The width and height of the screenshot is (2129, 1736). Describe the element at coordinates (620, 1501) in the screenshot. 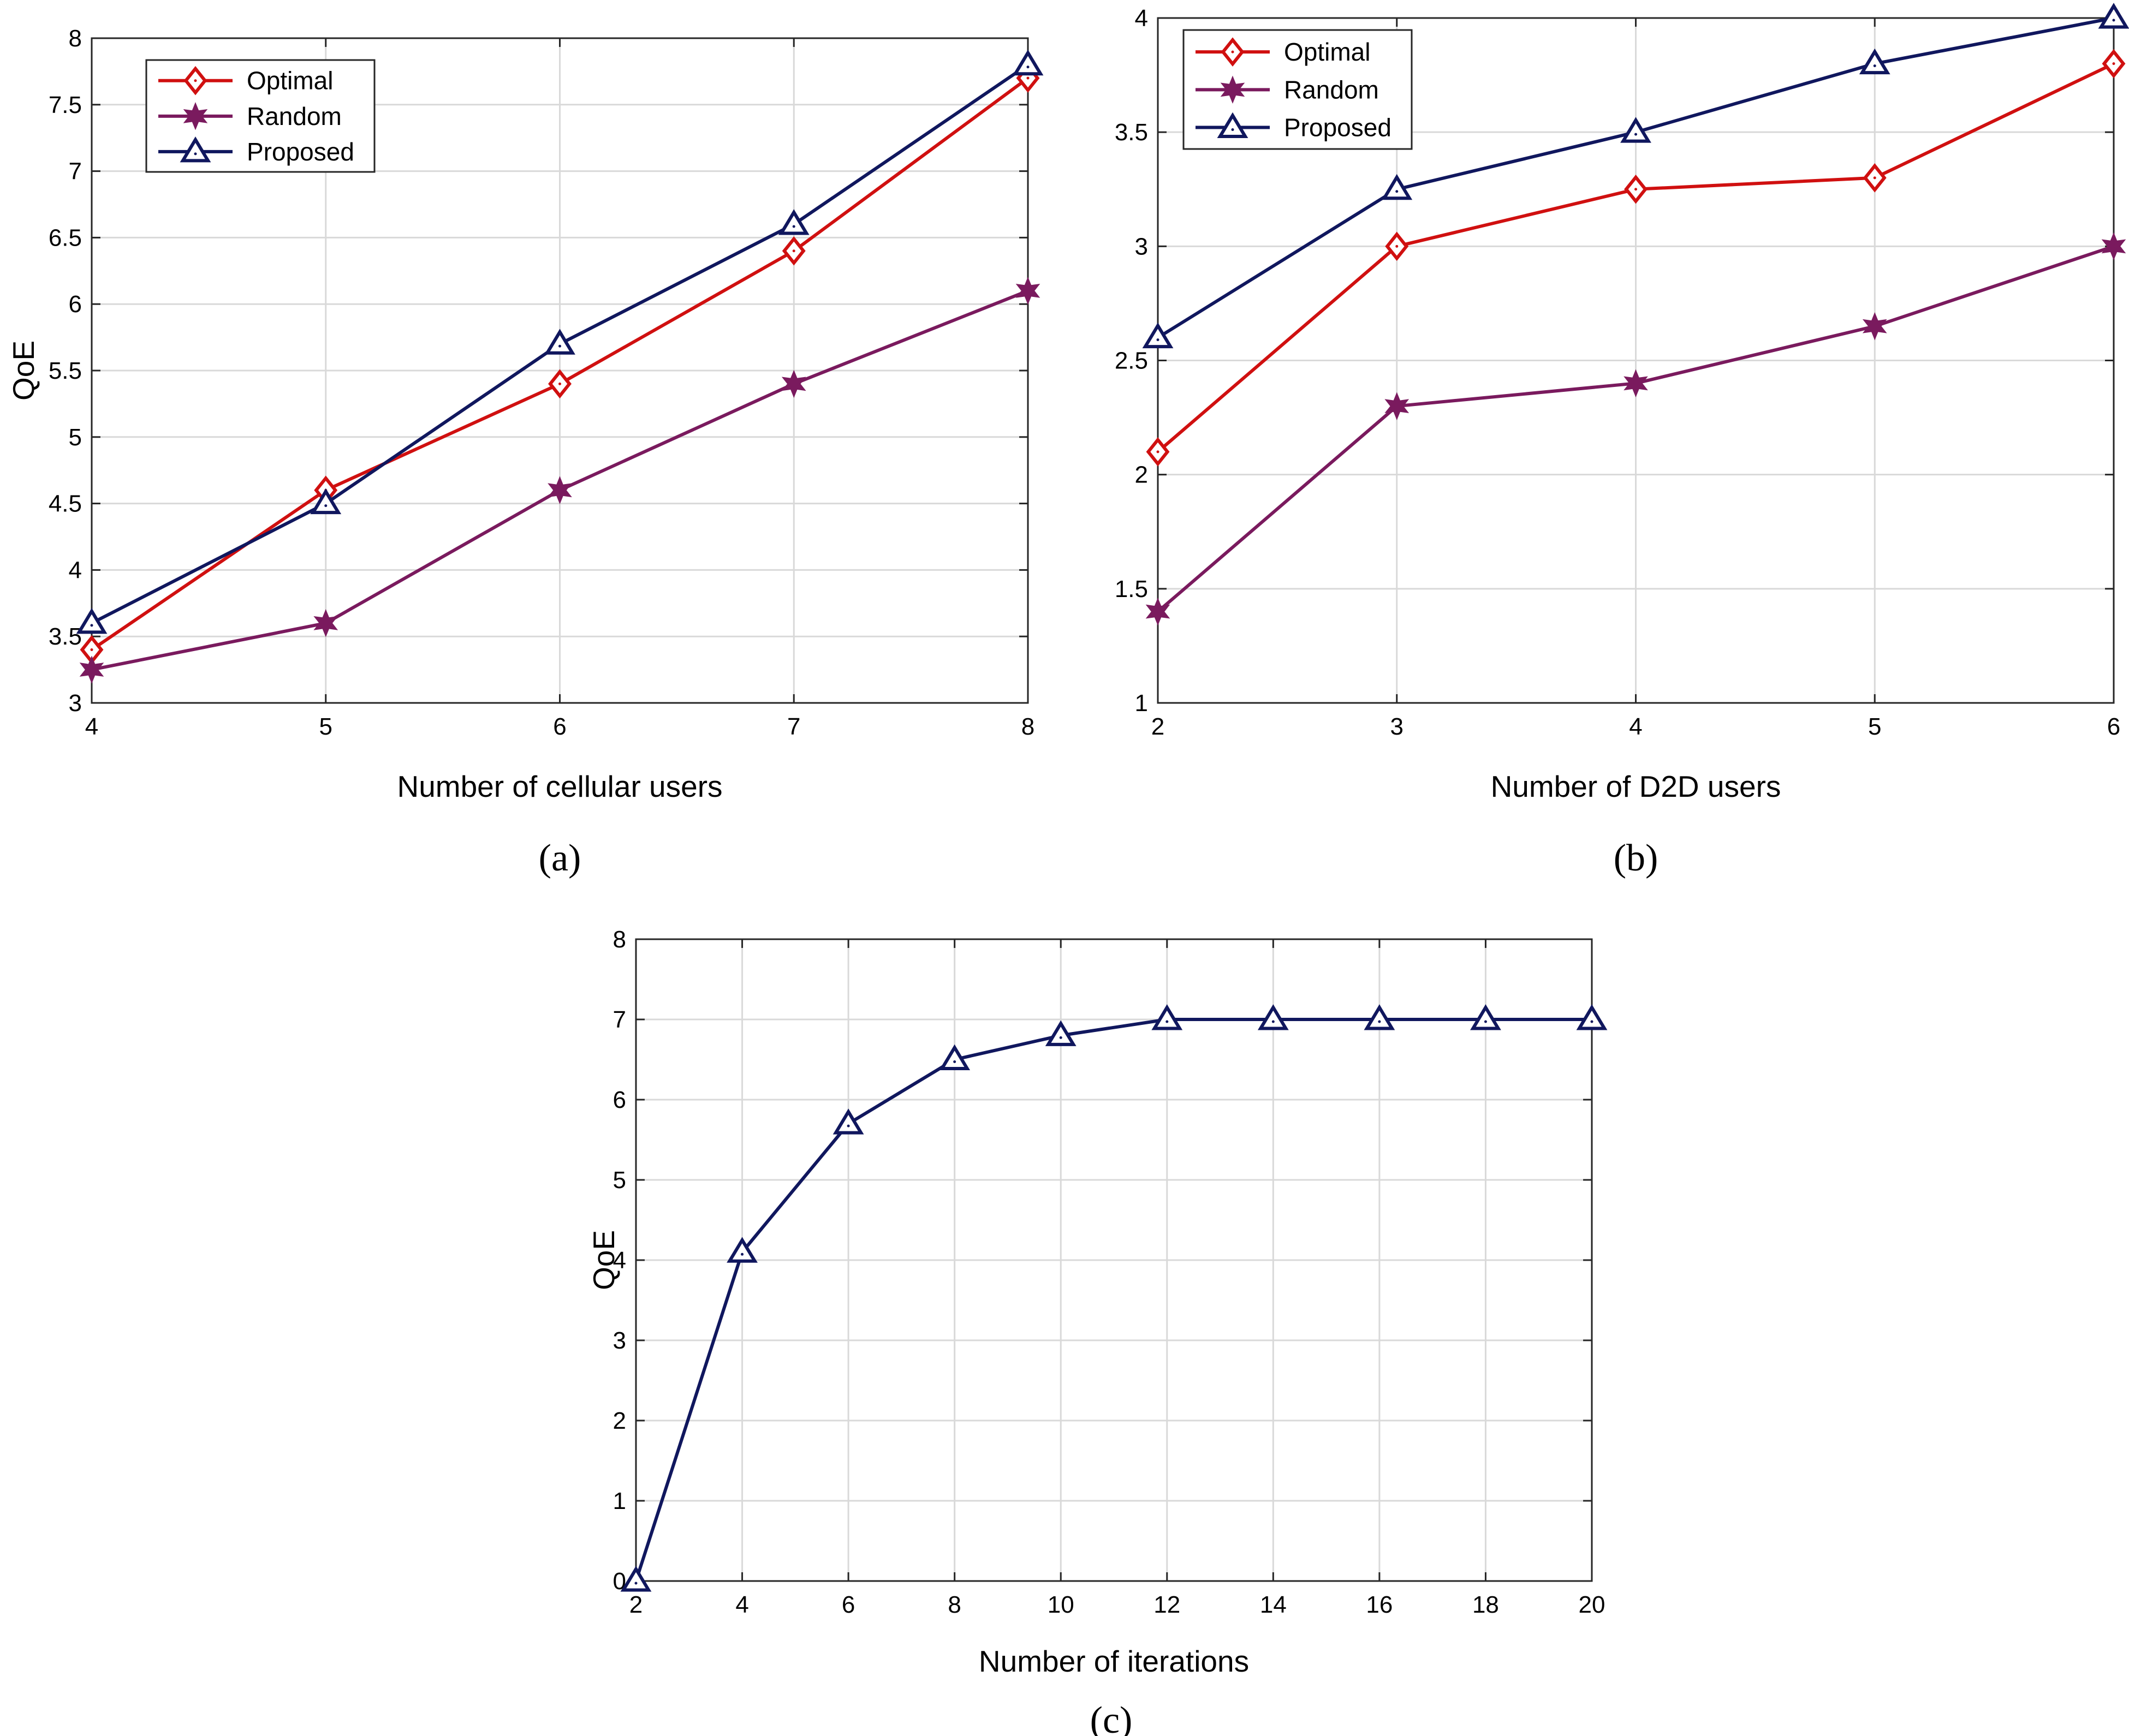

I see `y-tick-label: 1` at that location.